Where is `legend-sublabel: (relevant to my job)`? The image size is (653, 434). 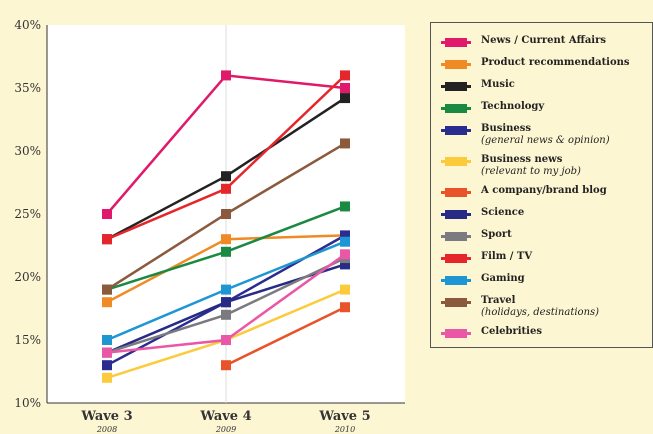 legend-sublabel: (relevant to my job) is located at coordinates (531, 171).